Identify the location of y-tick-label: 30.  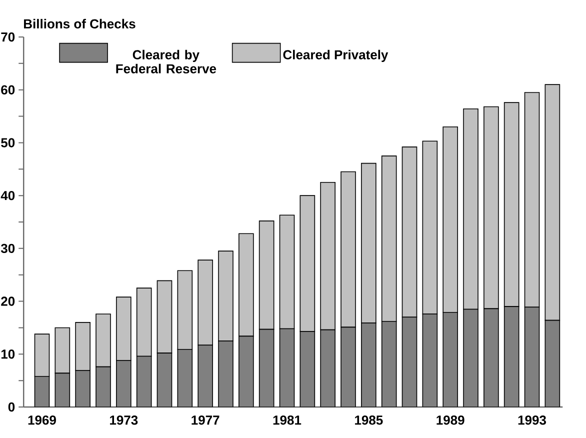
(7, 249).